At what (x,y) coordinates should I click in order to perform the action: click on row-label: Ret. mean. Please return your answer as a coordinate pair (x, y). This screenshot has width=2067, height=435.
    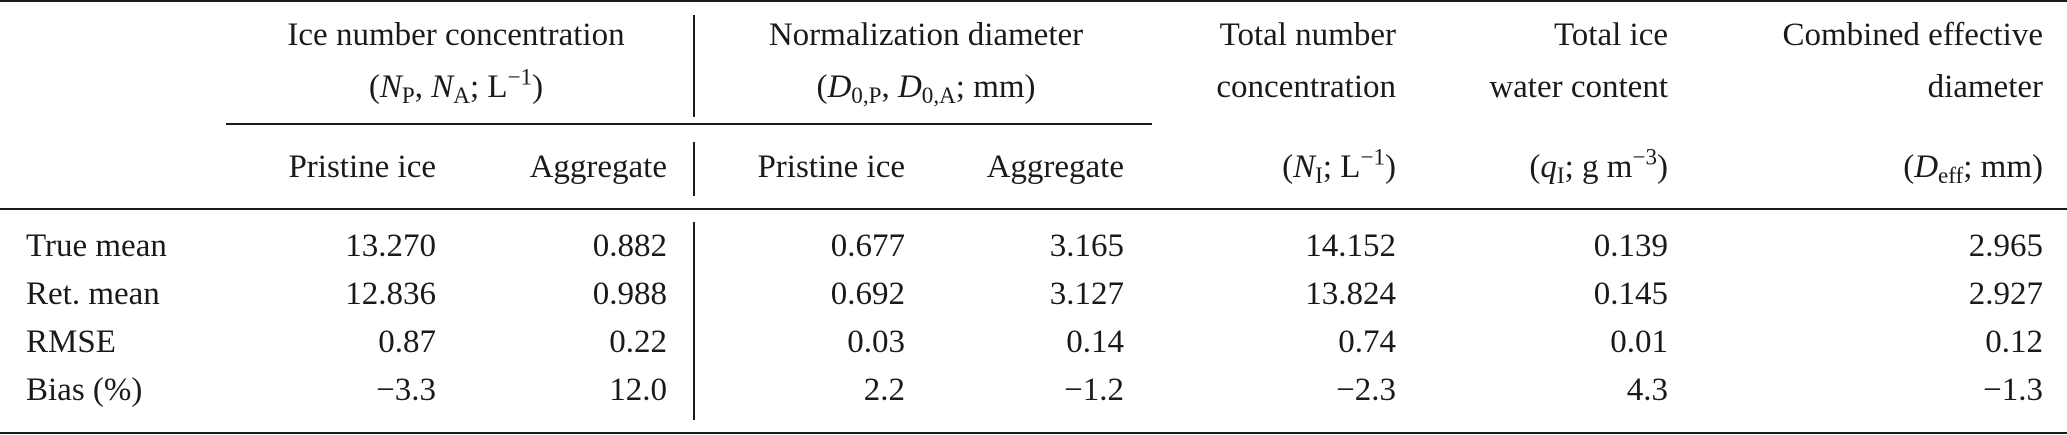
    Looking at the image, I should click on (93, 294).